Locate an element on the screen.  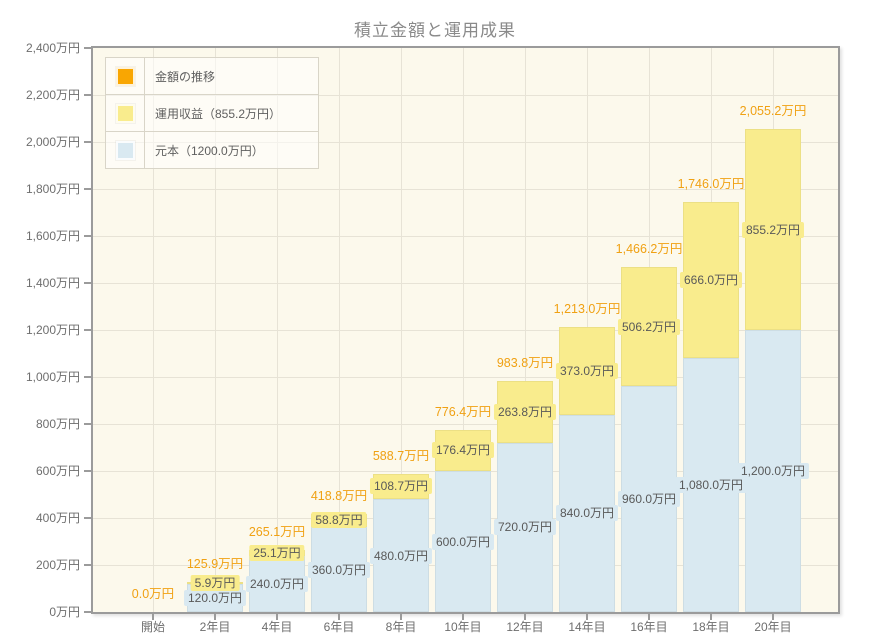
x-axis-tick-label: 開始 is located at coordinates (152, 627).